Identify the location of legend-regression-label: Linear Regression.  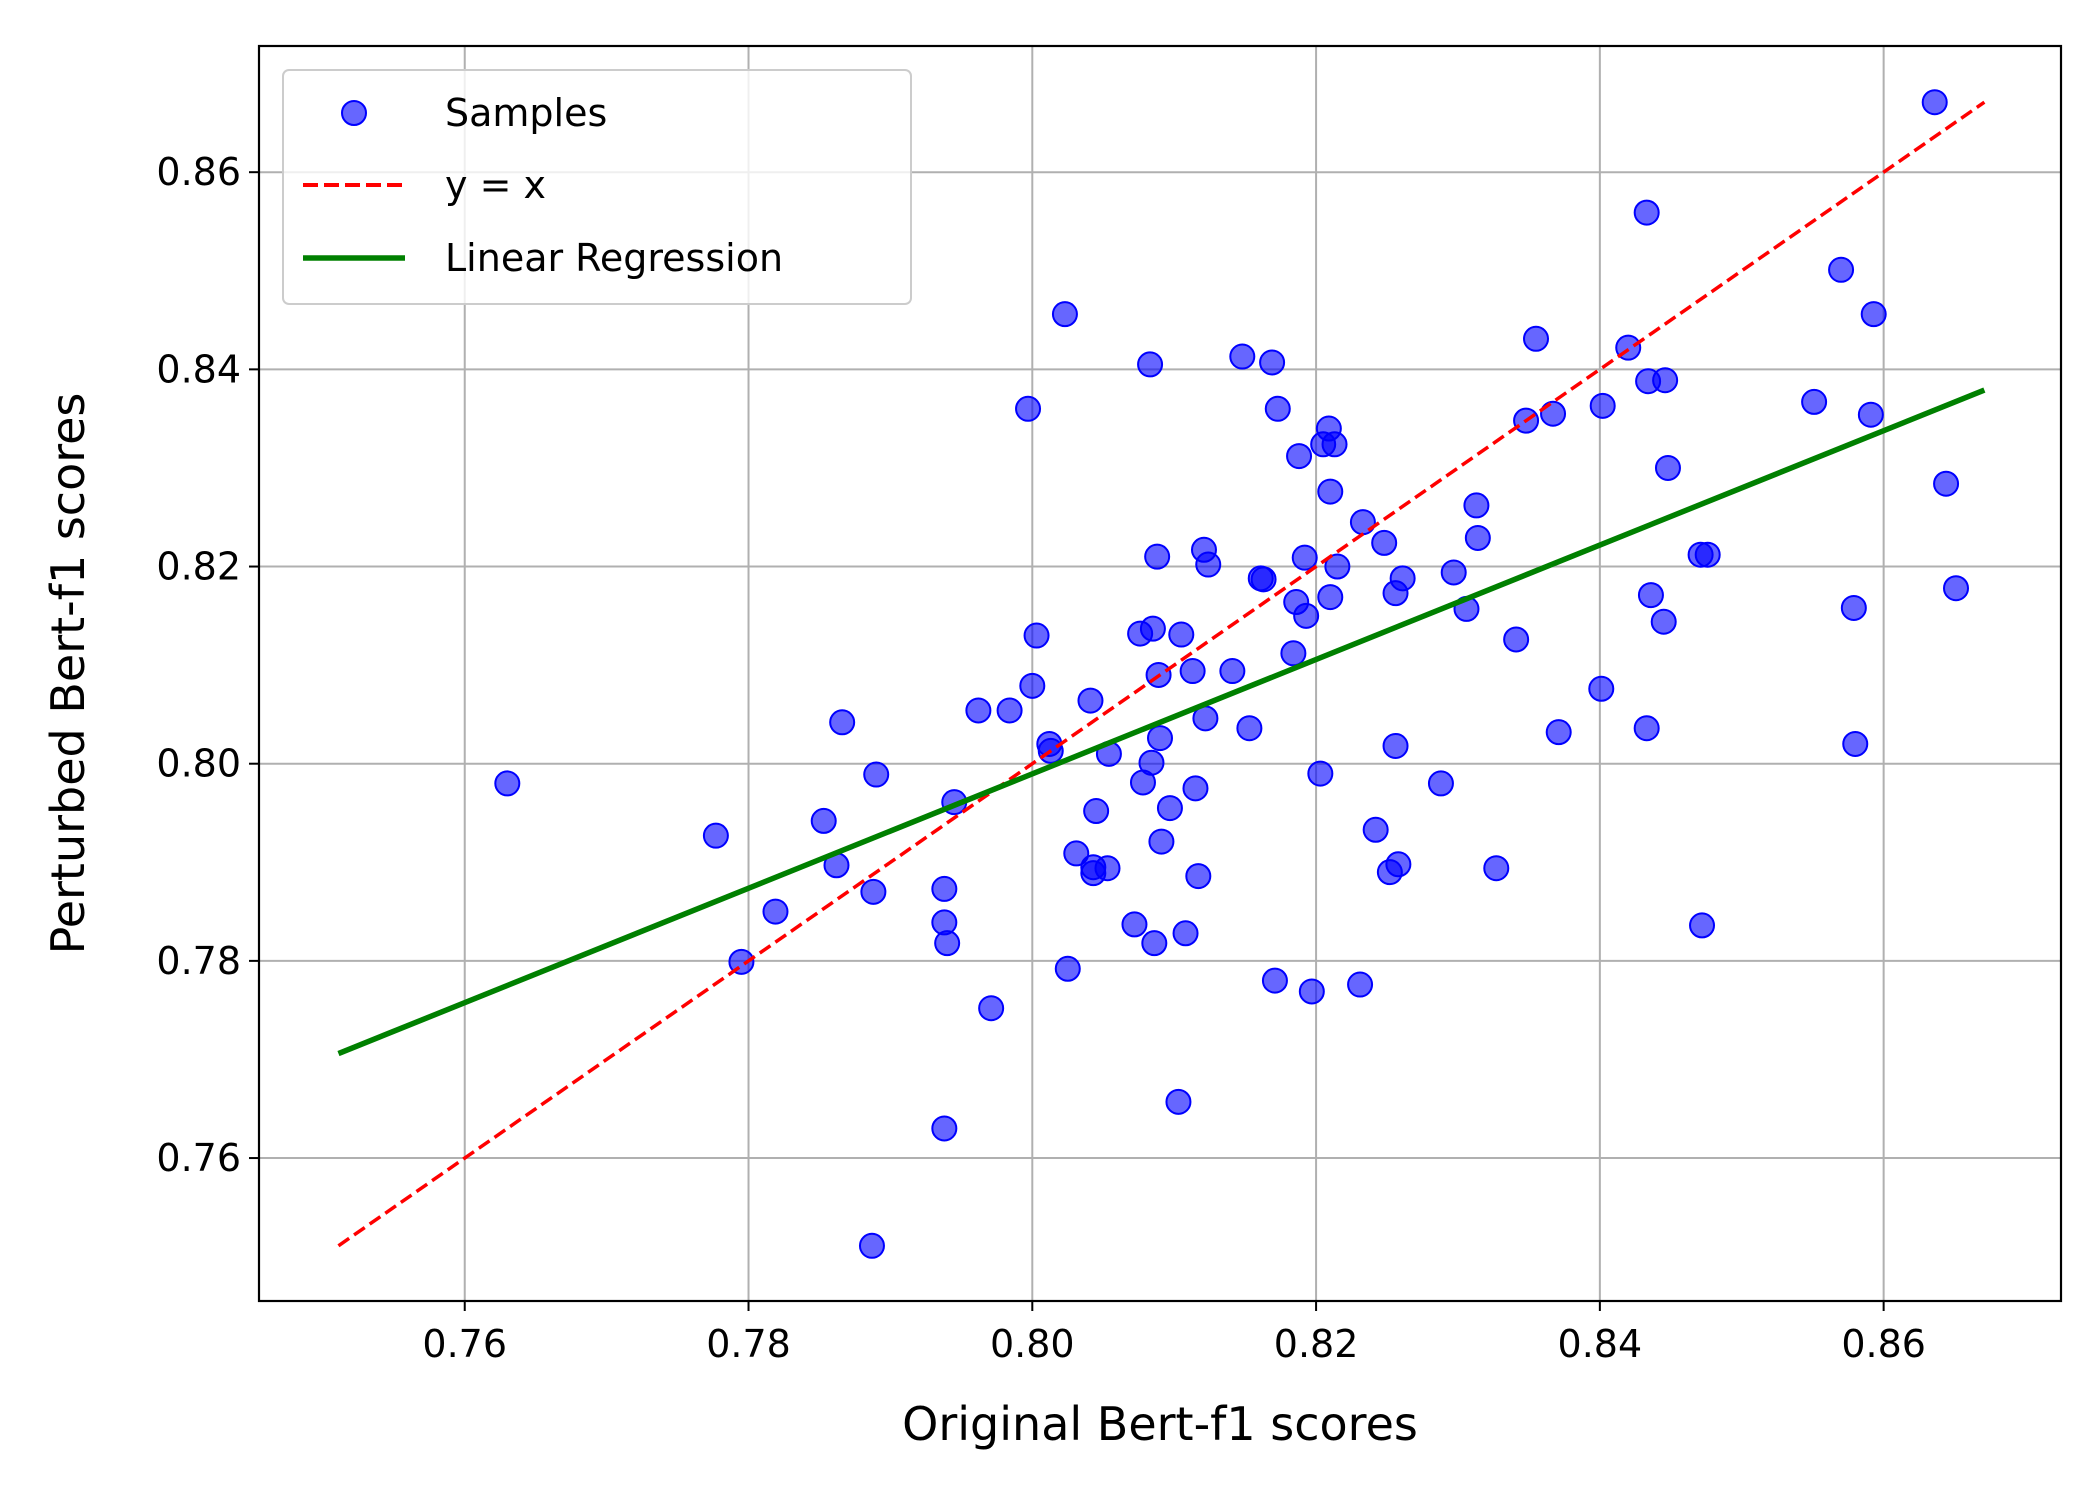
(614, 258).